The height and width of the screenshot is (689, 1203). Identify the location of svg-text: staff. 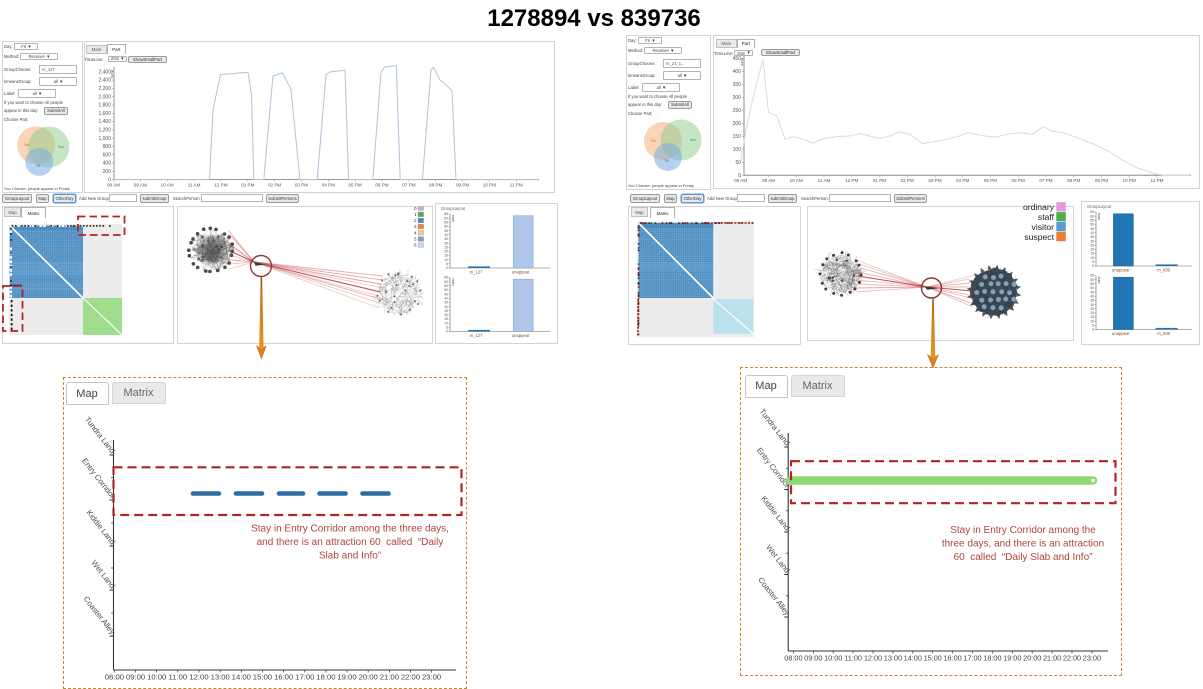
(1046, 217).